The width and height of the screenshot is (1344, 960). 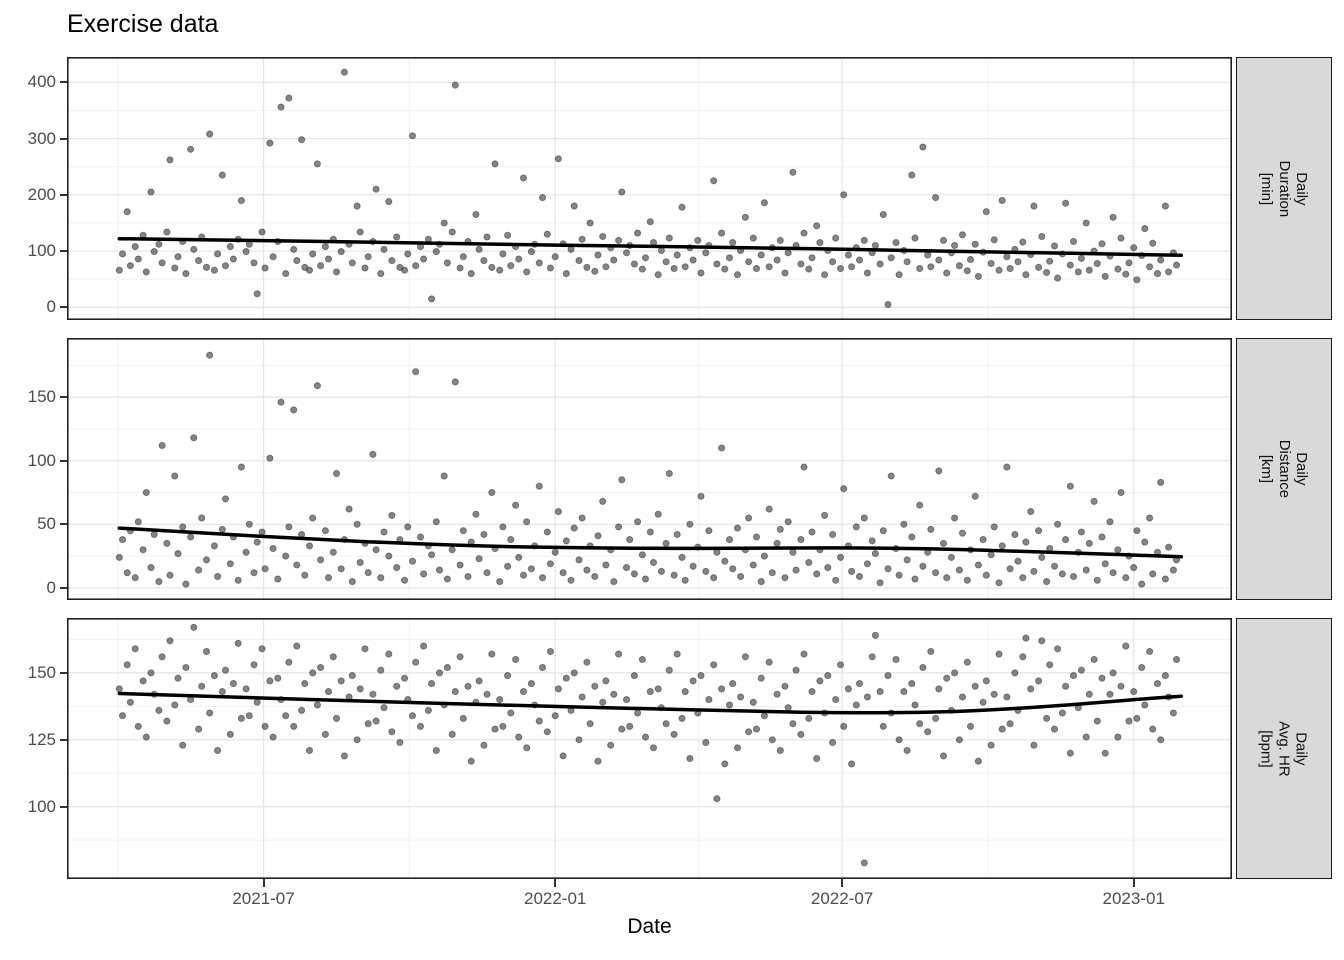 I want to click on x-tick-label: 2022-01, so click(x=555, y=898).